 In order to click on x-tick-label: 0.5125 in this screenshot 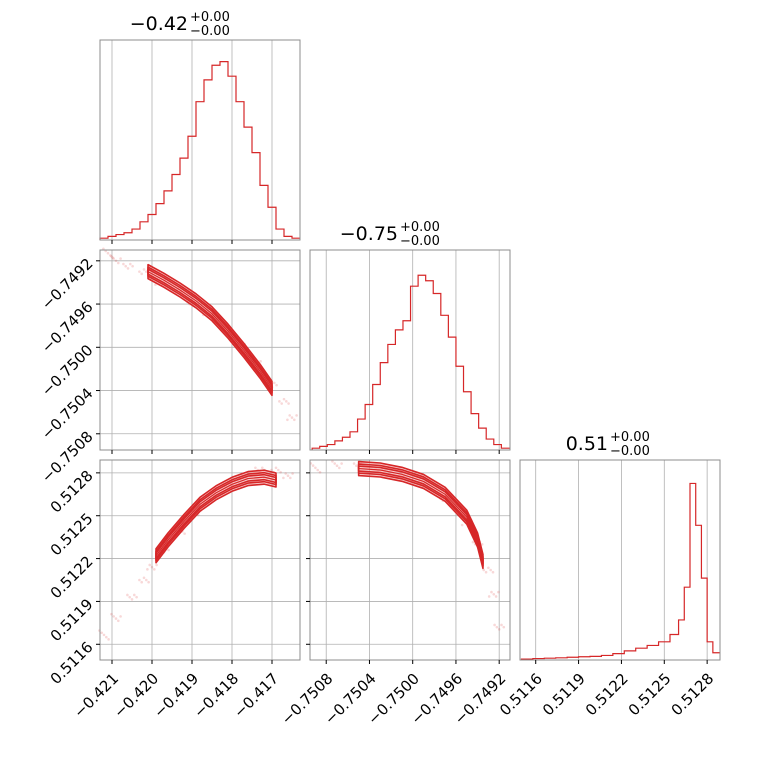, I will do `click(650, 695)`.